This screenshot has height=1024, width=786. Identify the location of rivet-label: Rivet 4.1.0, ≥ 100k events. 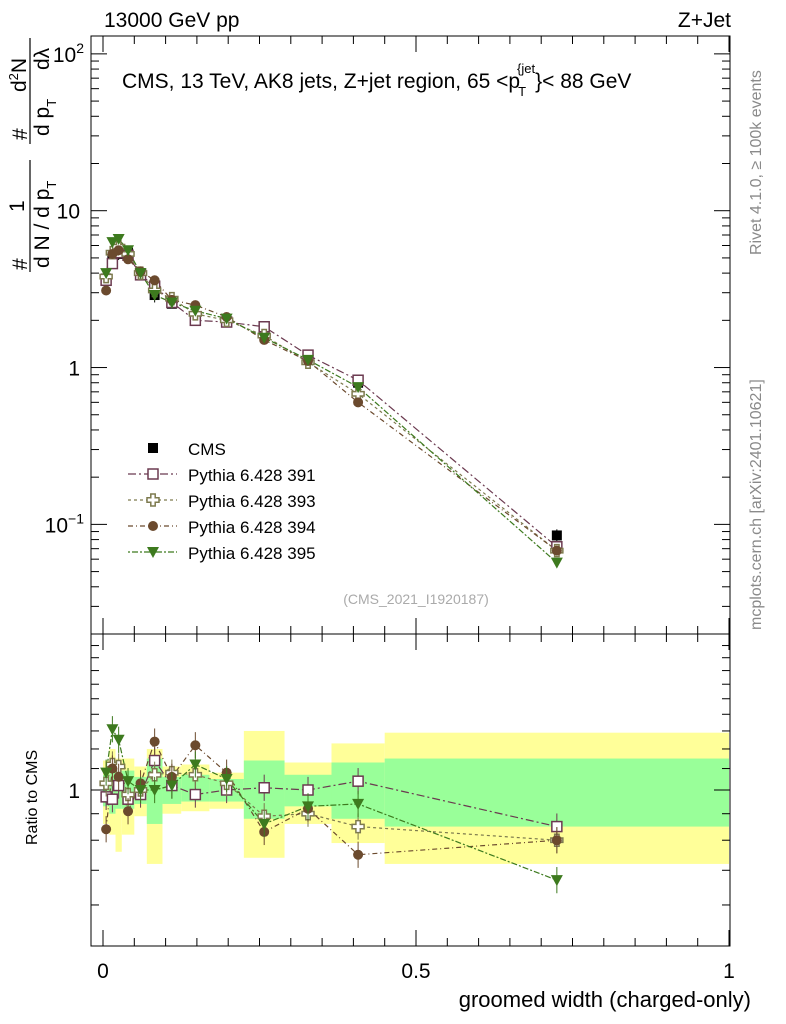
(756, 162).